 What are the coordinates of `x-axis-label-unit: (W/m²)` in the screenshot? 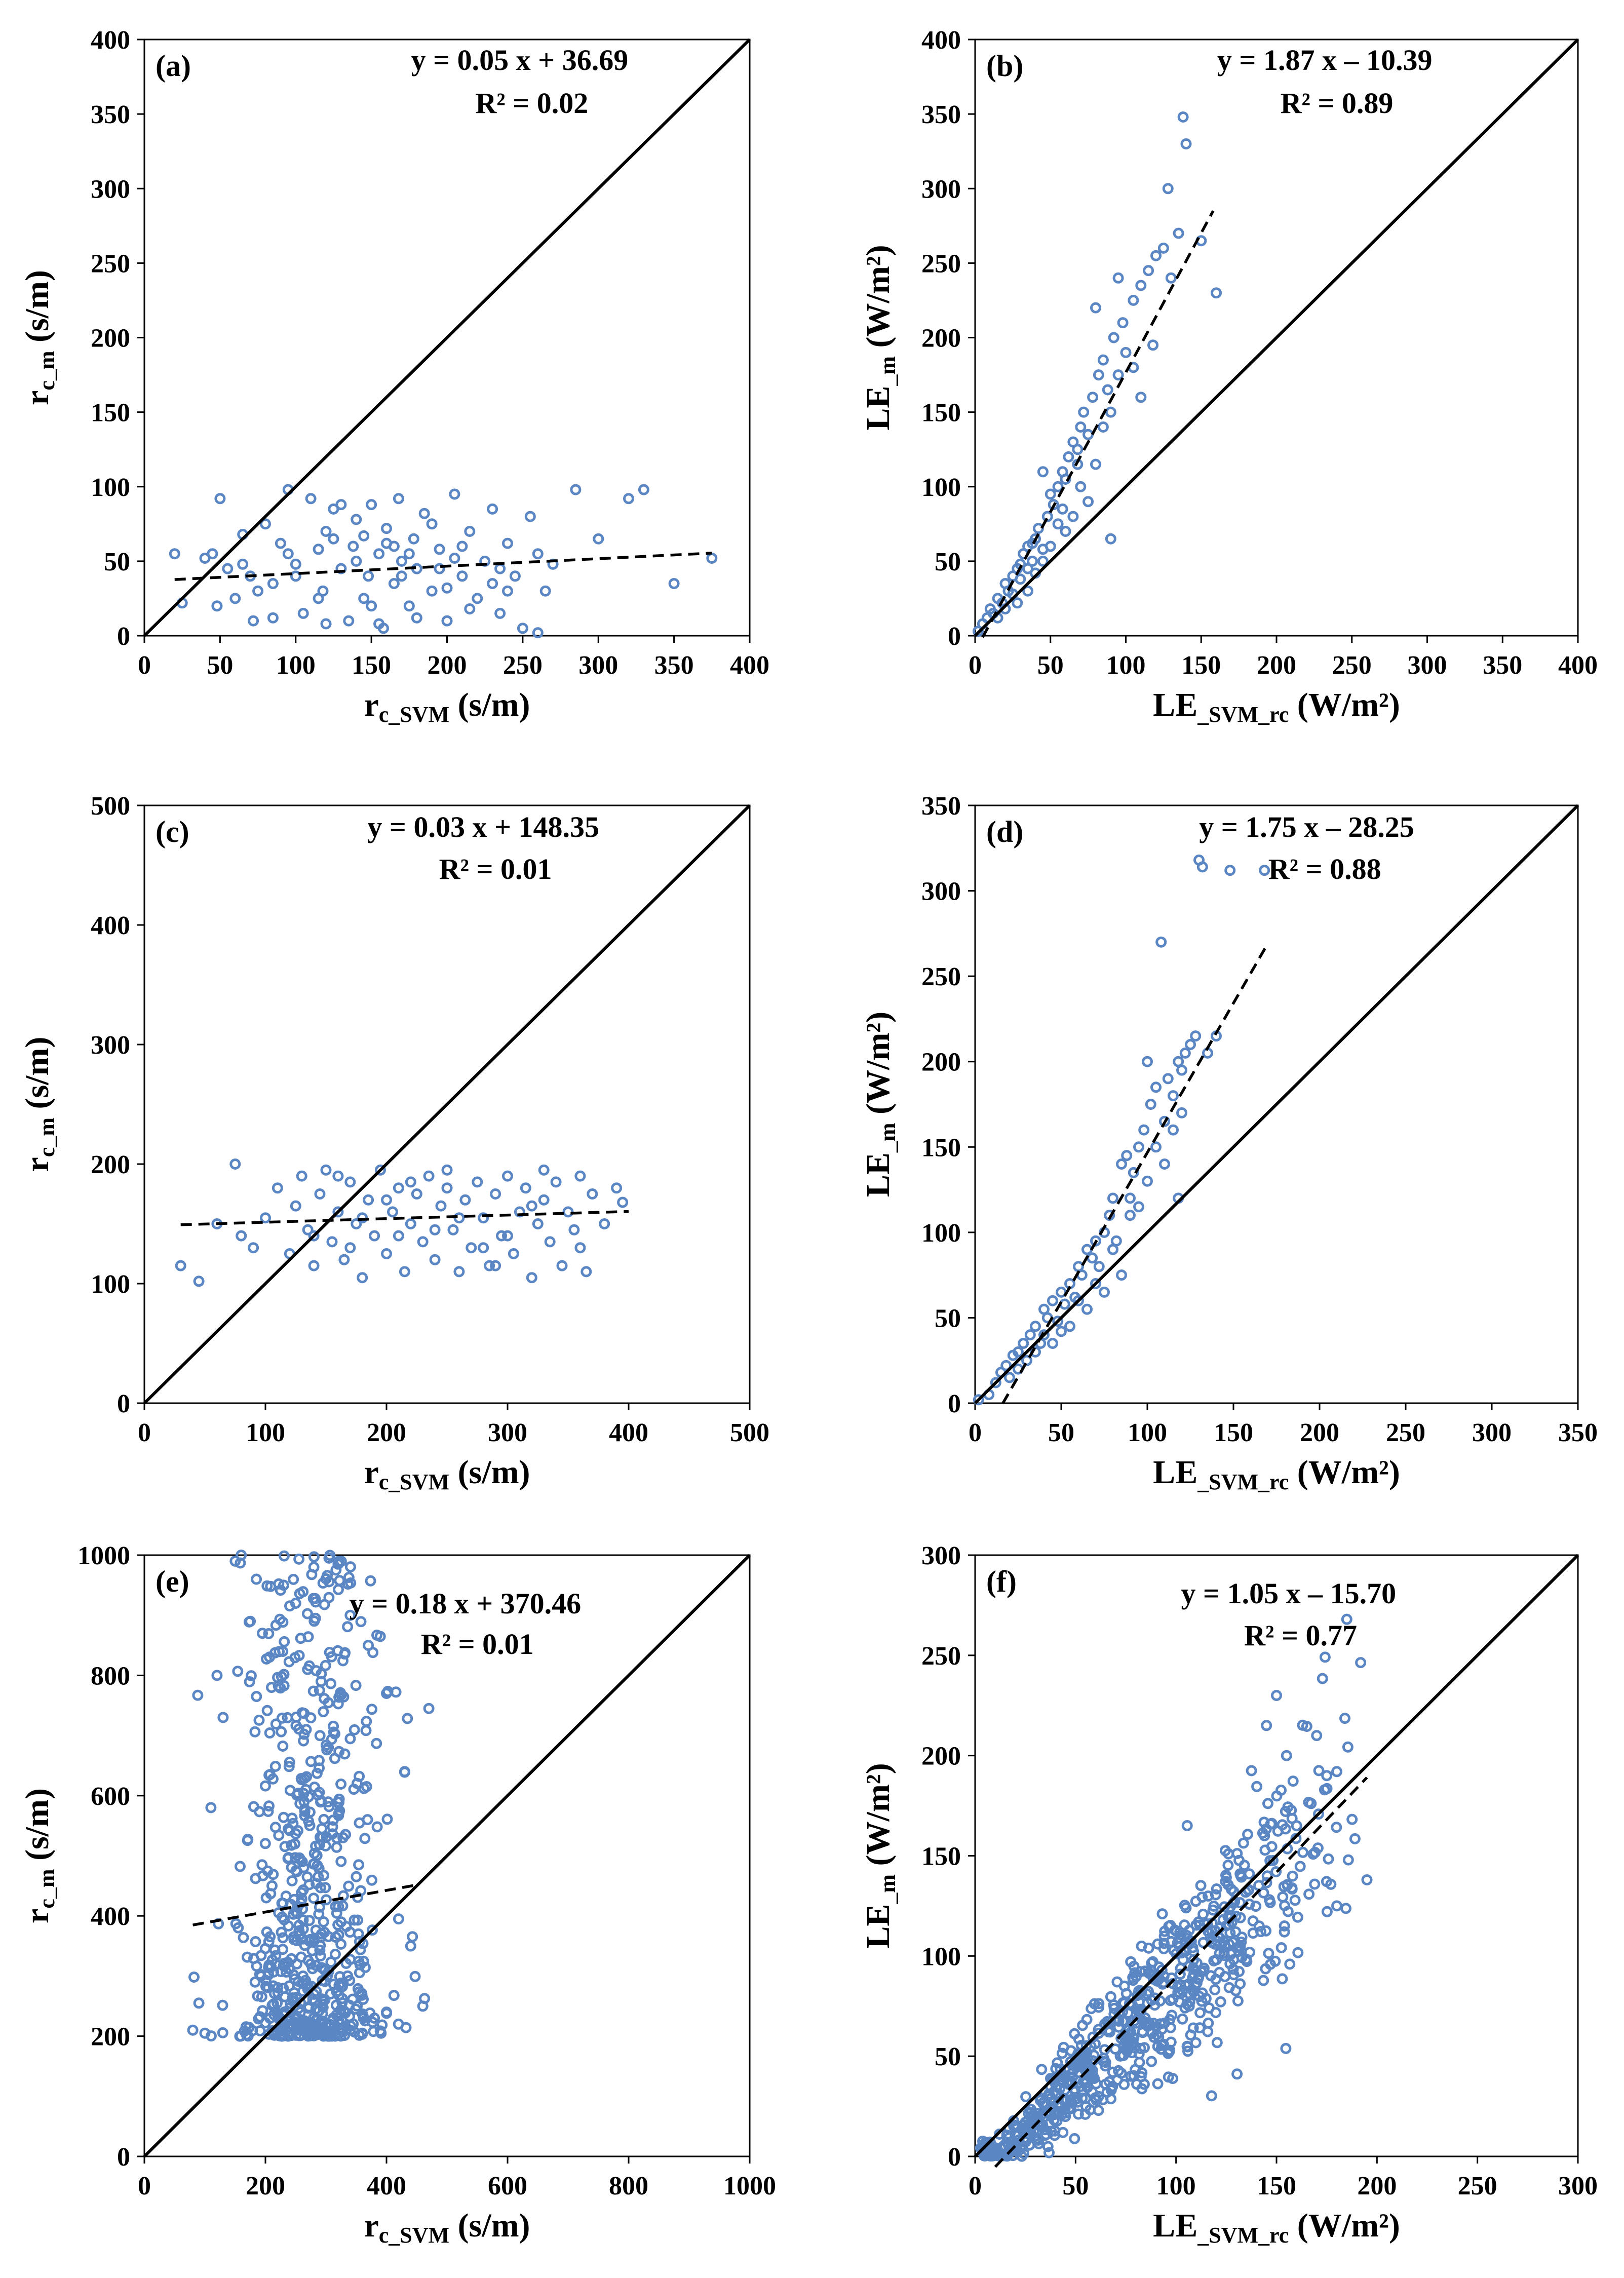 It's located at (1344, 1472).